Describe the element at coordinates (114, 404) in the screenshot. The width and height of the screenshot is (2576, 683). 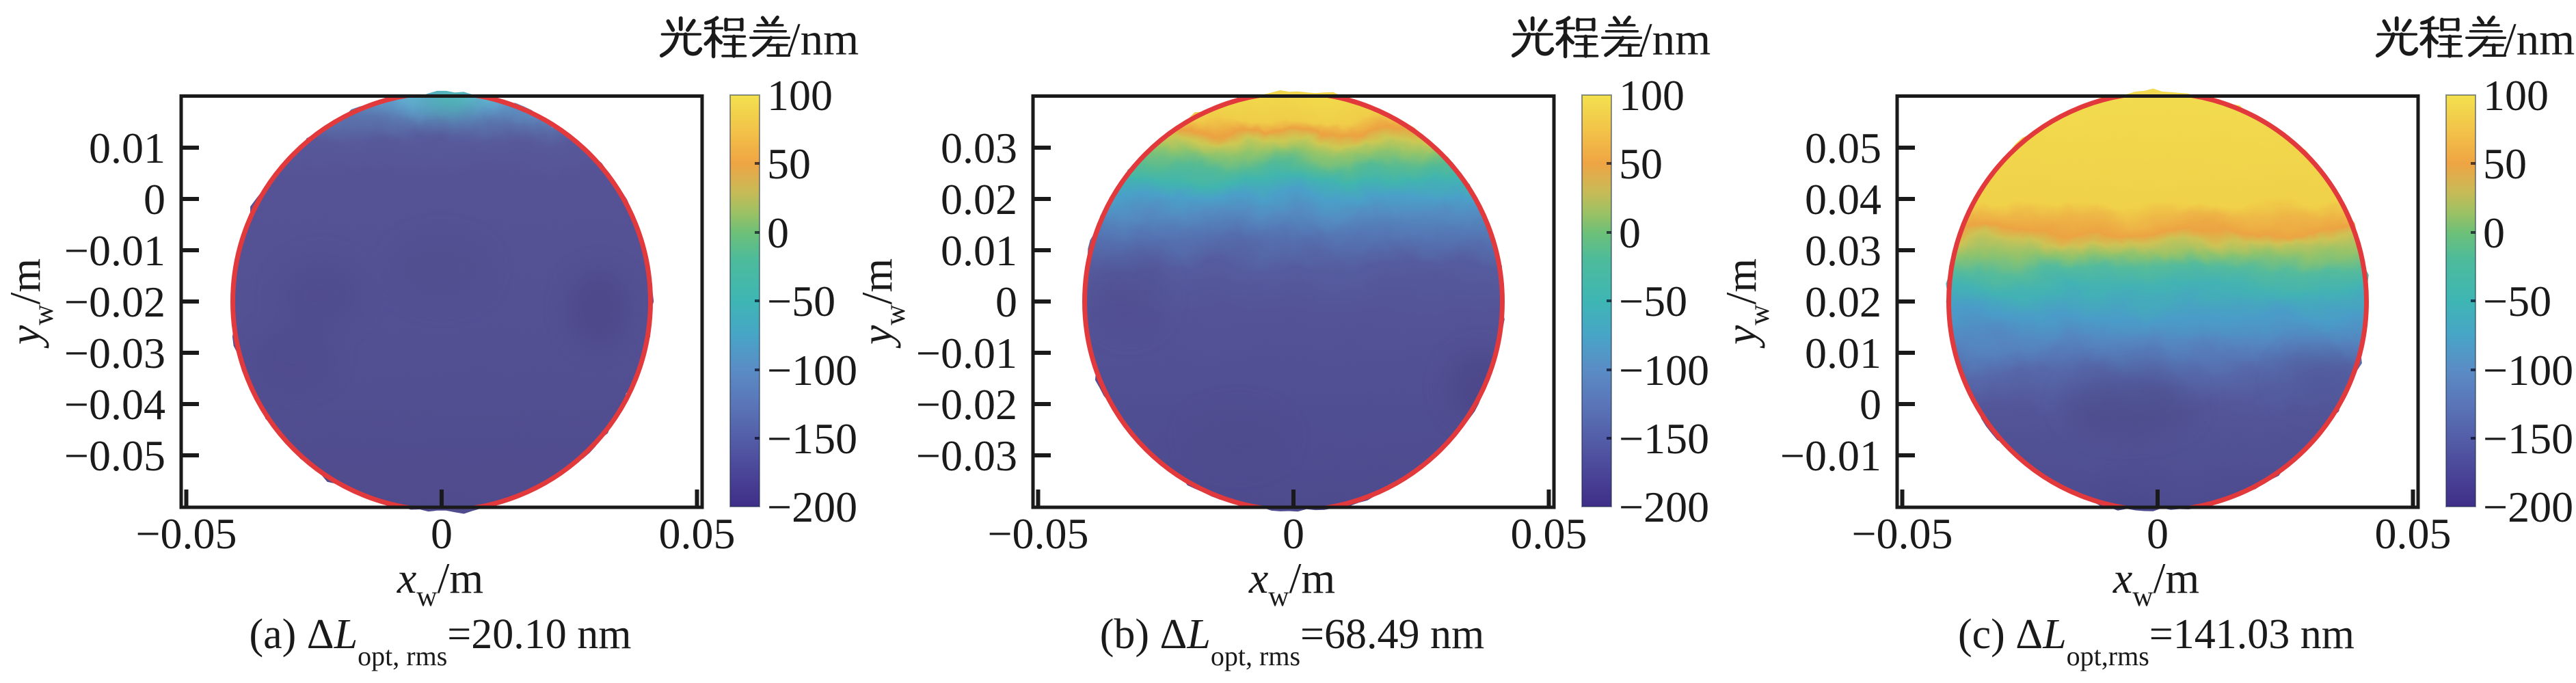
I see `svg-text: −0.04` at that location.